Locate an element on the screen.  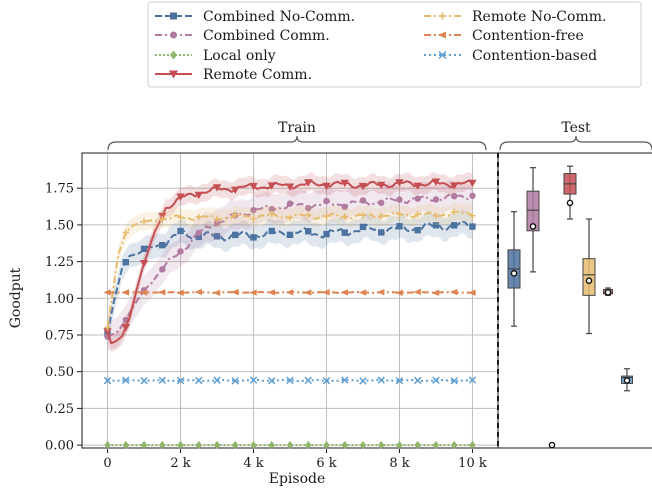
bracket-label: Train is located at coordinates (297, 128).